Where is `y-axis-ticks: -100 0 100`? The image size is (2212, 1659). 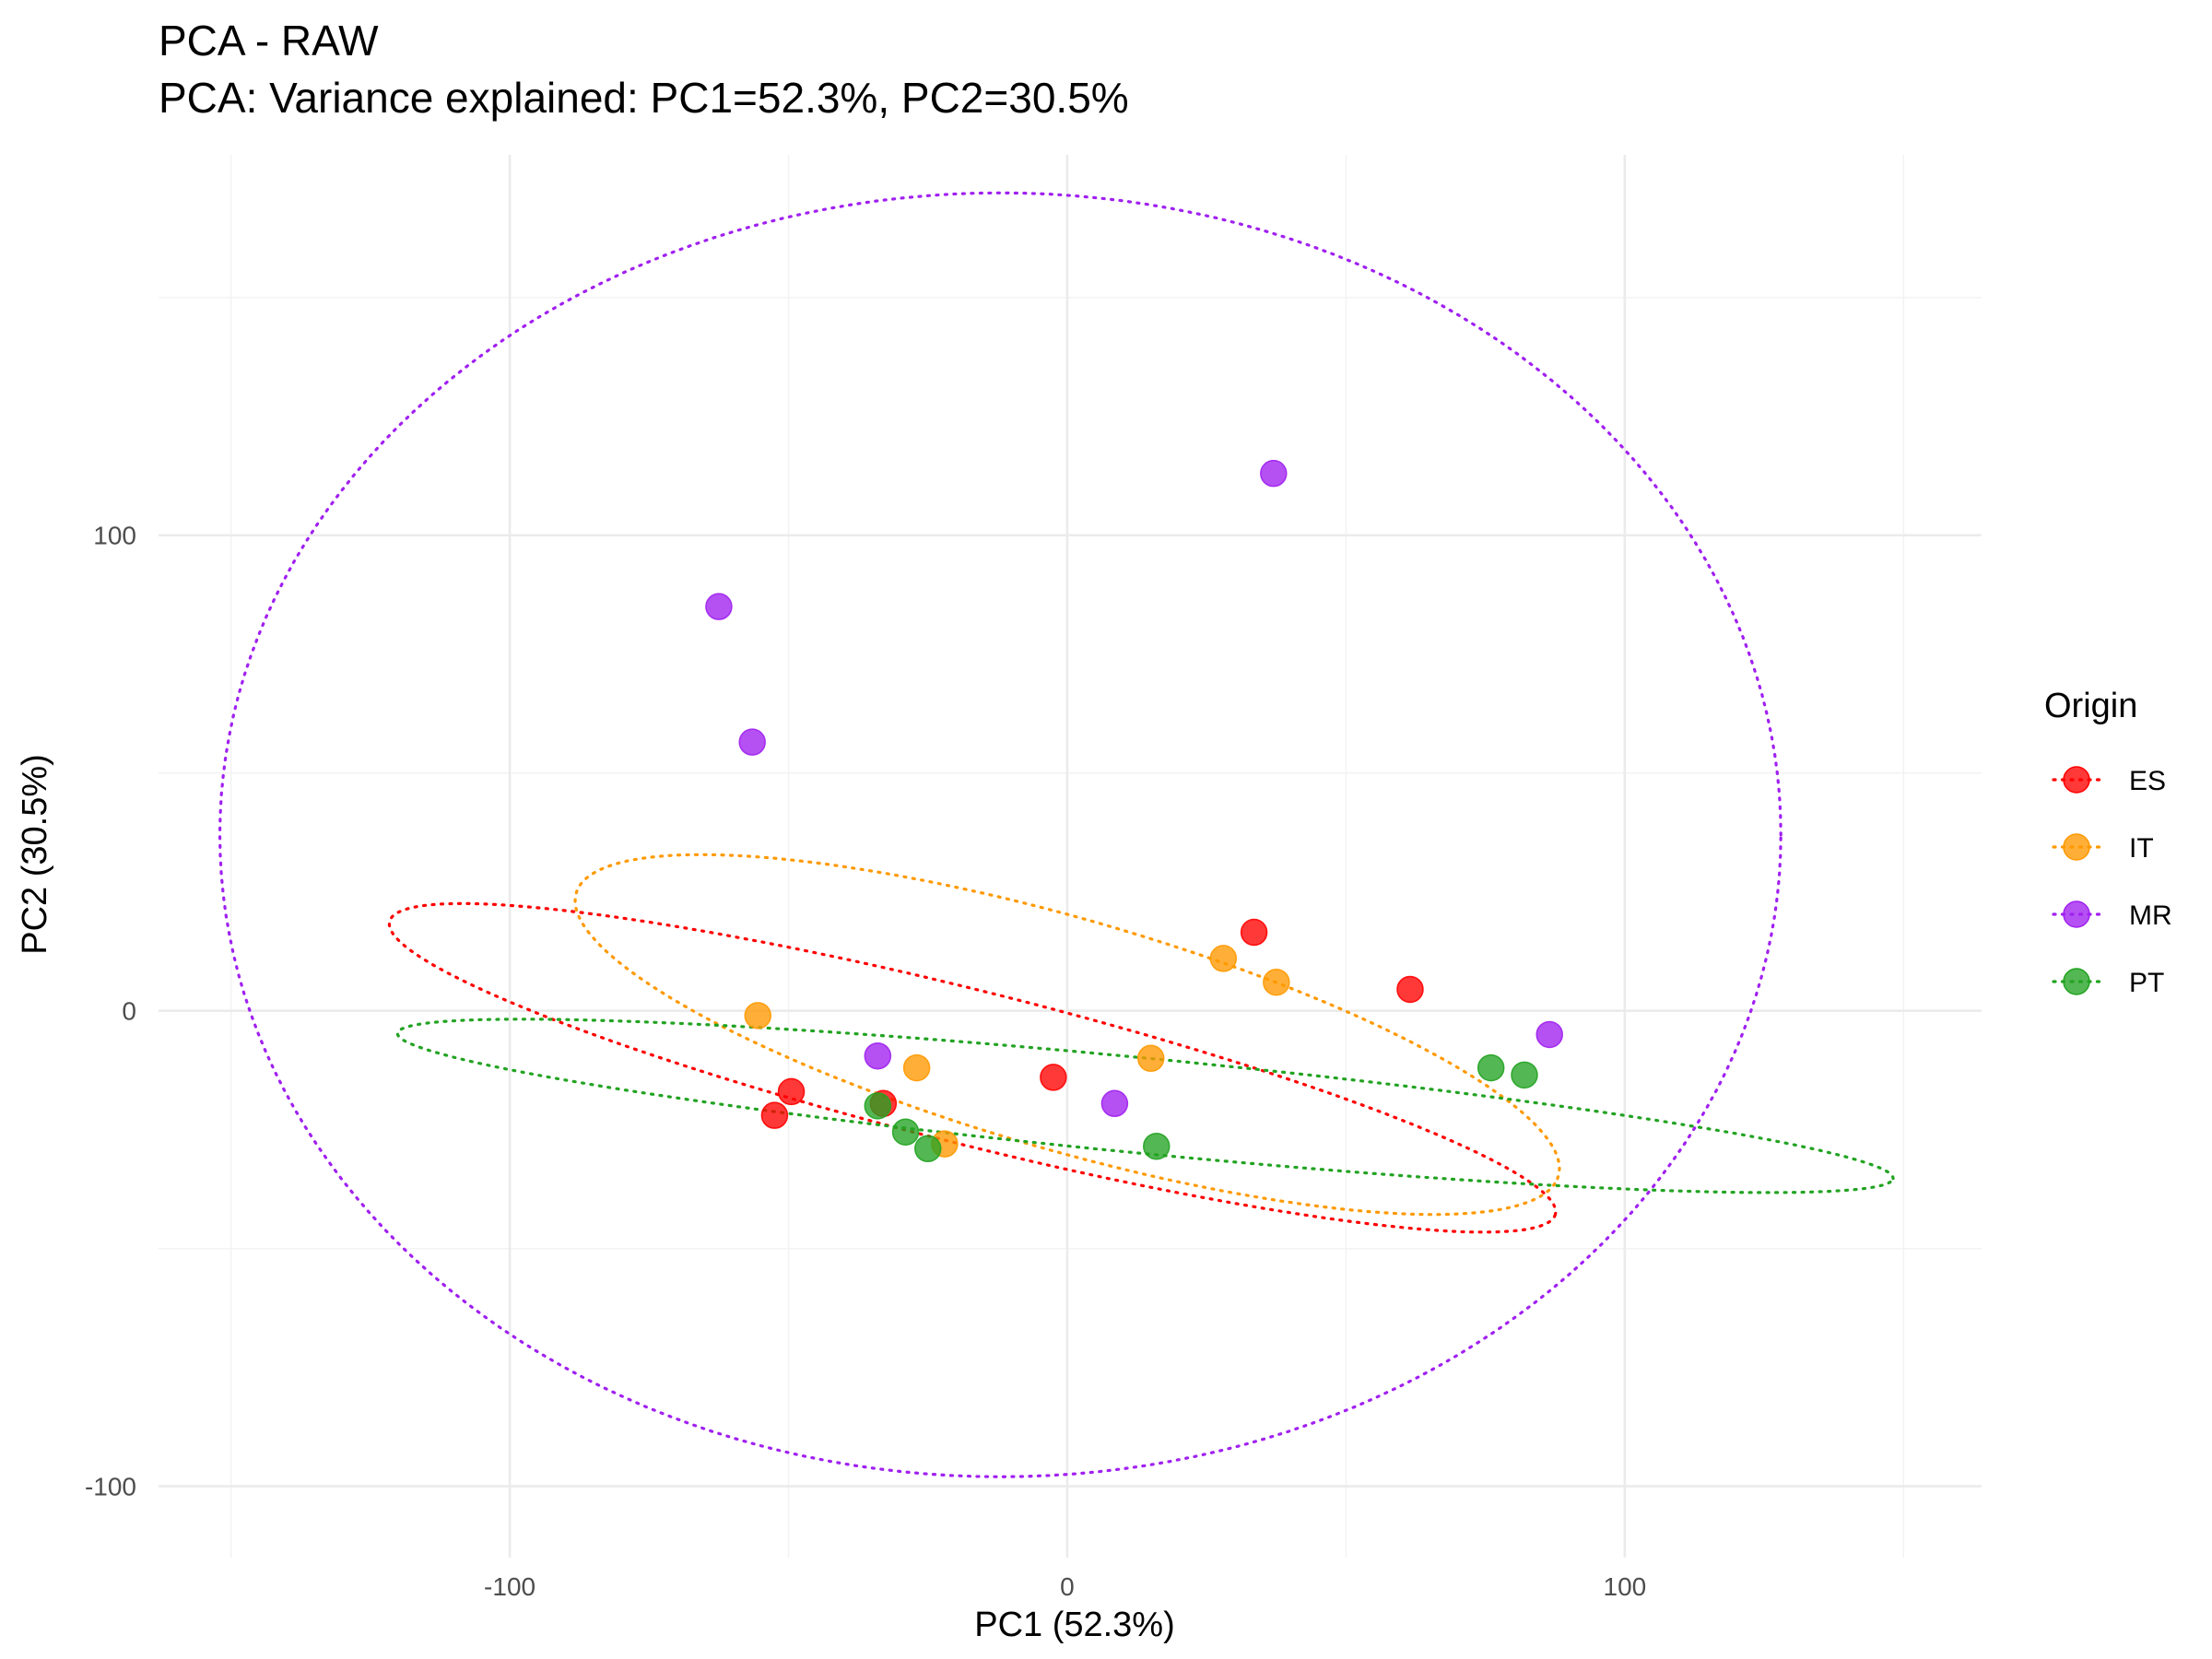
y-axis-ticks: -100 0 100 is located at coordinates (110, 1011).